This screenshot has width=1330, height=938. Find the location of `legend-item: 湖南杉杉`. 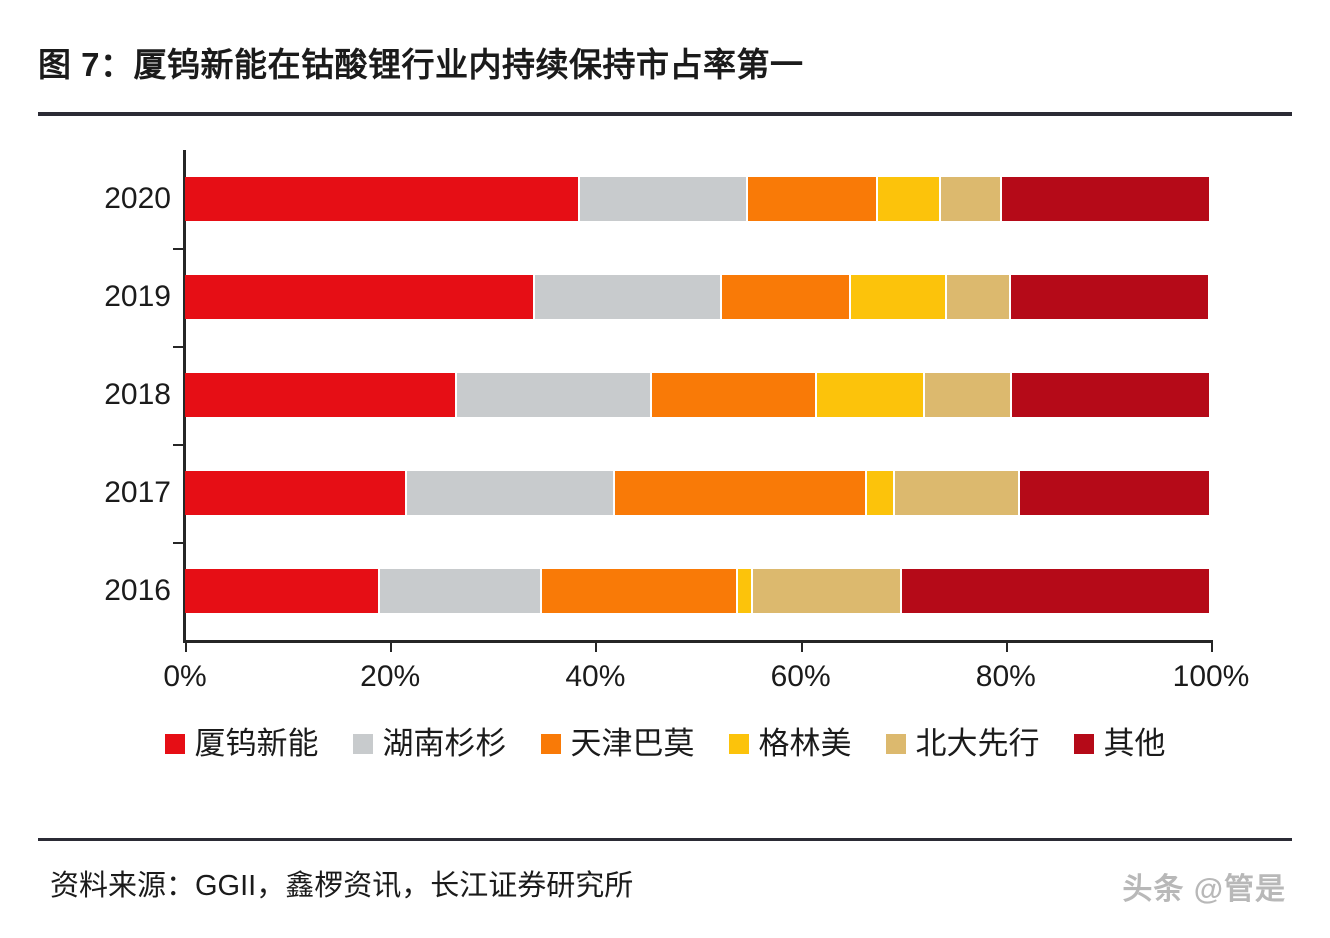

legend-item: 湖南杉杉 is located at coordinates (429, 743).